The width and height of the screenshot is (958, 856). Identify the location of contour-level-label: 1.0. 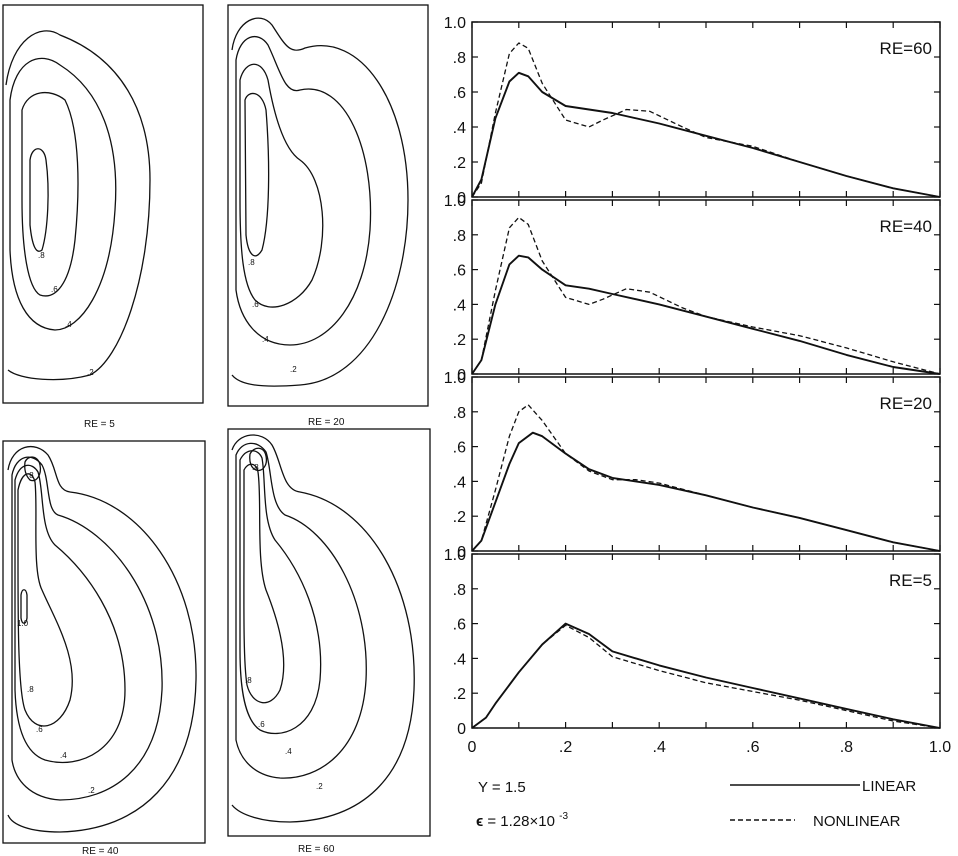
(23, 623).